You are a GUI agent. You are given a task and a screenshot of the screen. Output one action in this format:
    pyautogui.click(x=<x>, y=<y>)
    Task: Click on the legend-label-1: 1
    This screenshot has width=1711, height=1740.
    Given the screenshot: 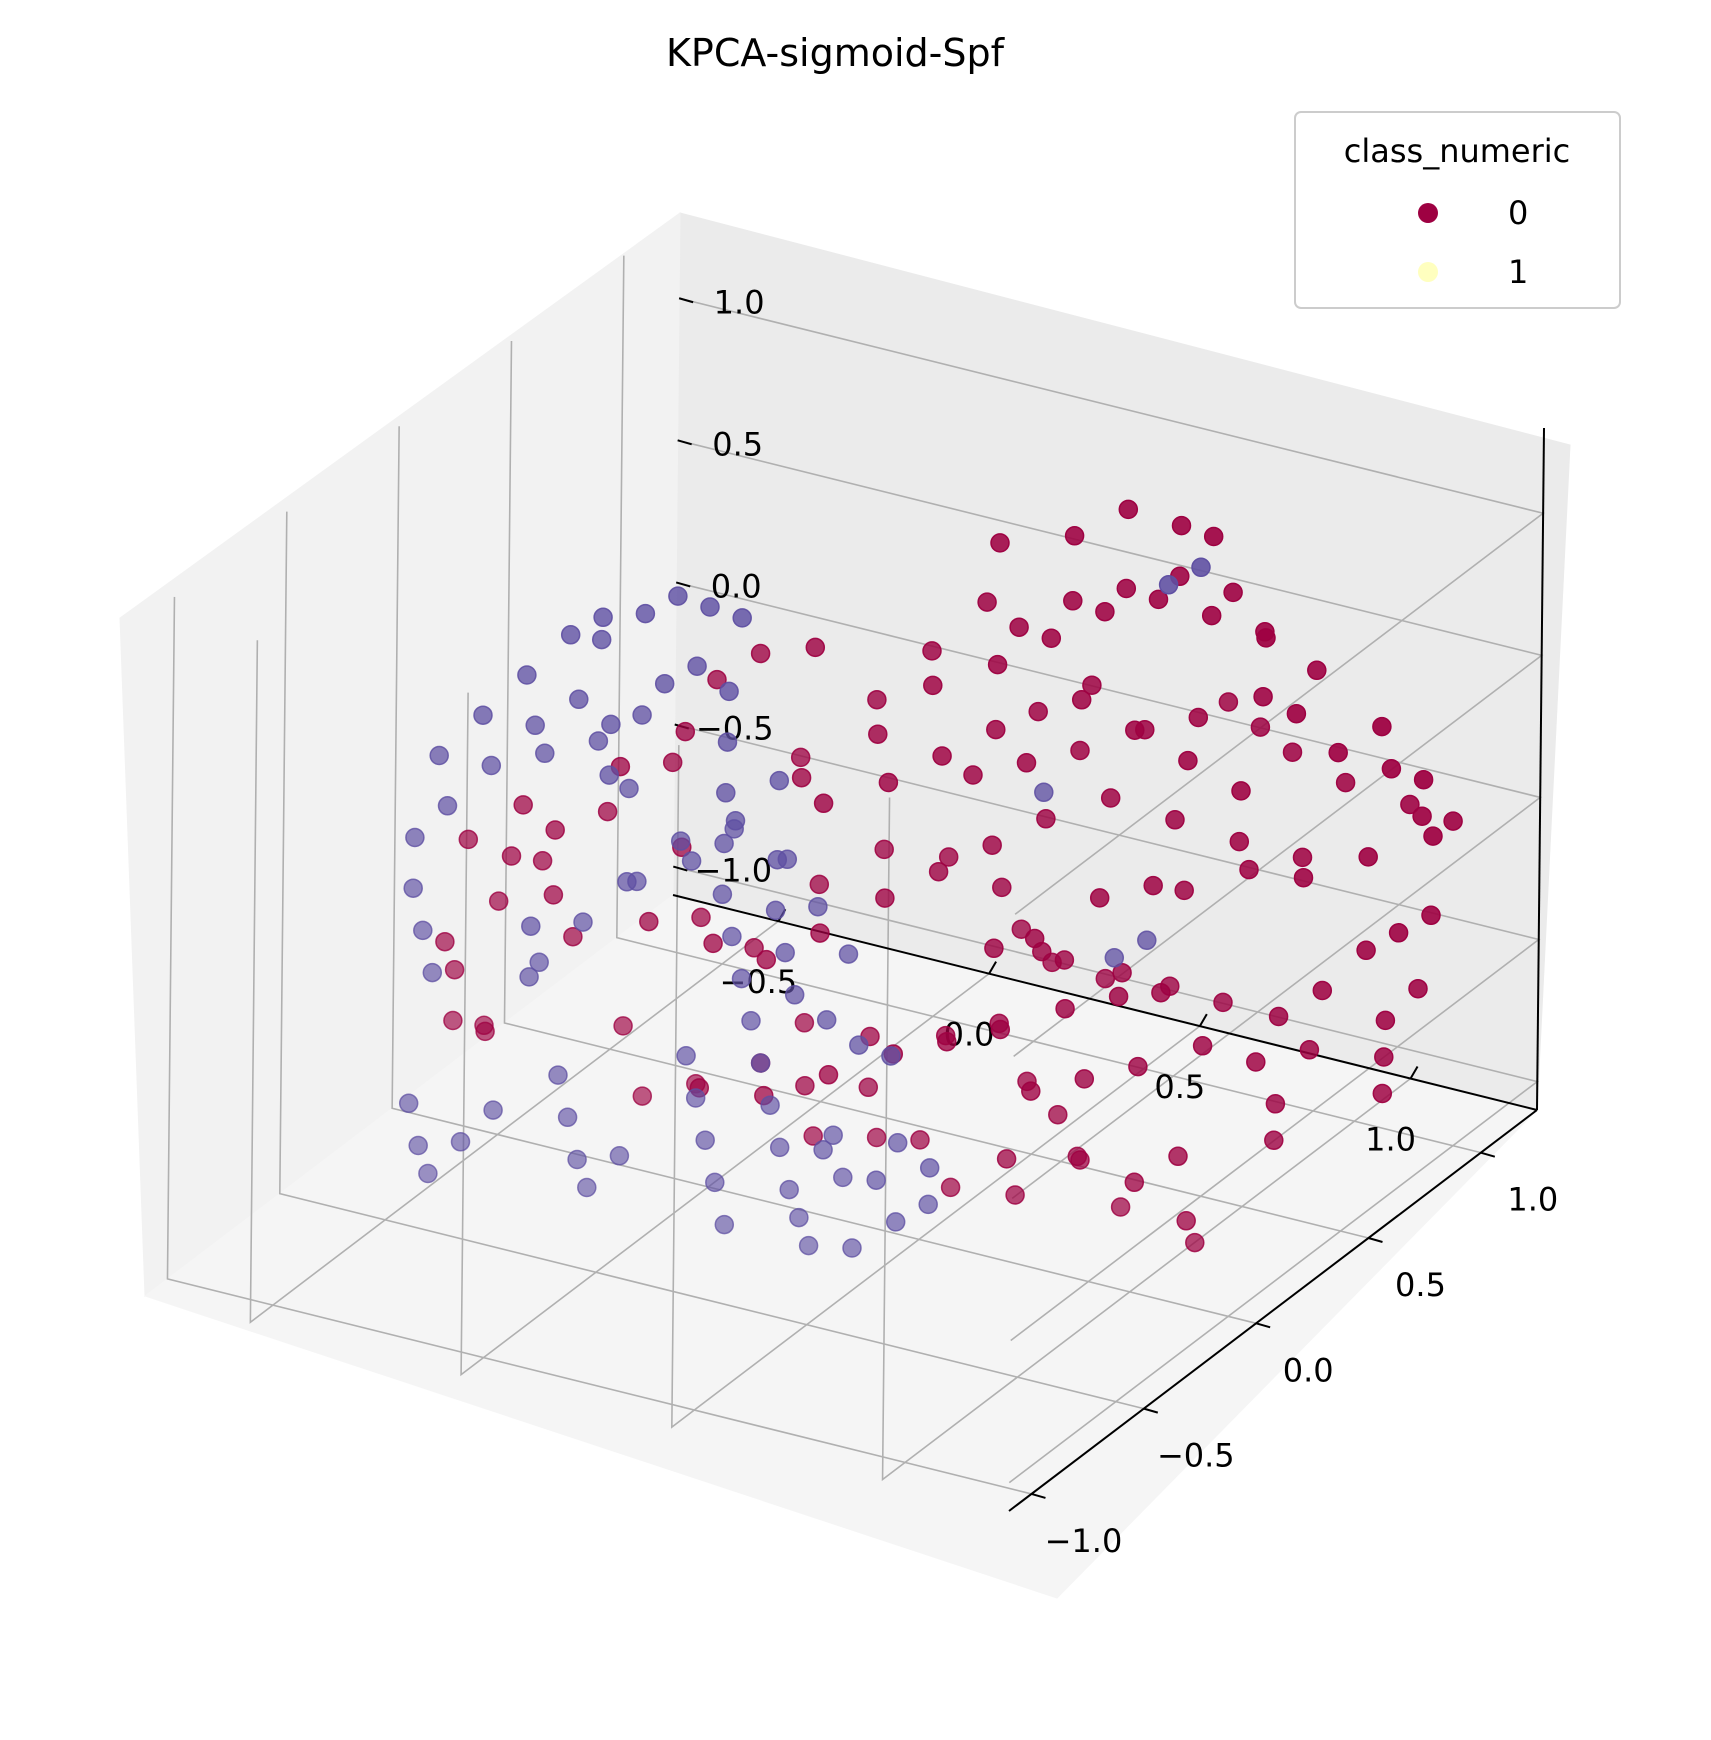 What is the action you would take?
    pyautogui.click(x=1518, y=272)
    